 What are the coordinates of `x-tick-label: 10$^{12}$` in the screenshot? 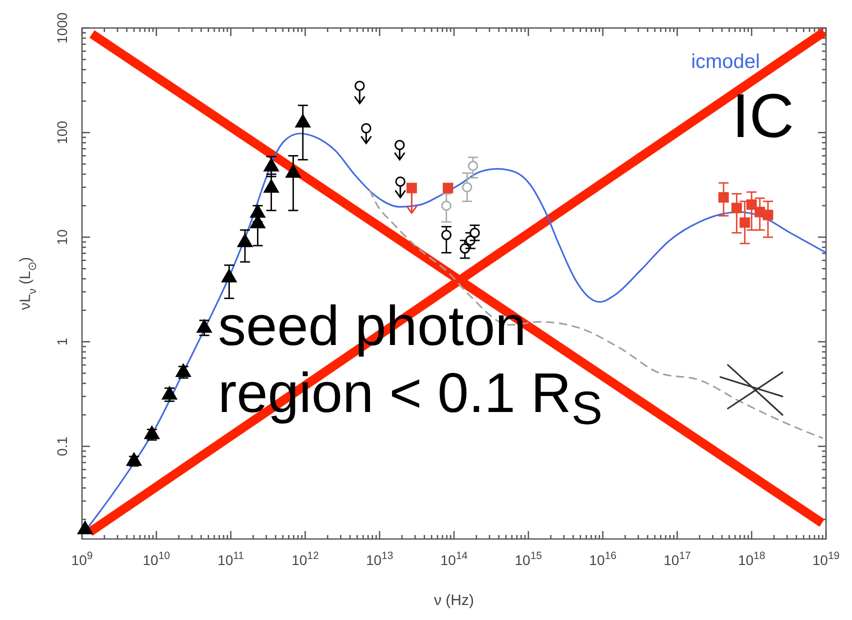 It's located at (305, 559).